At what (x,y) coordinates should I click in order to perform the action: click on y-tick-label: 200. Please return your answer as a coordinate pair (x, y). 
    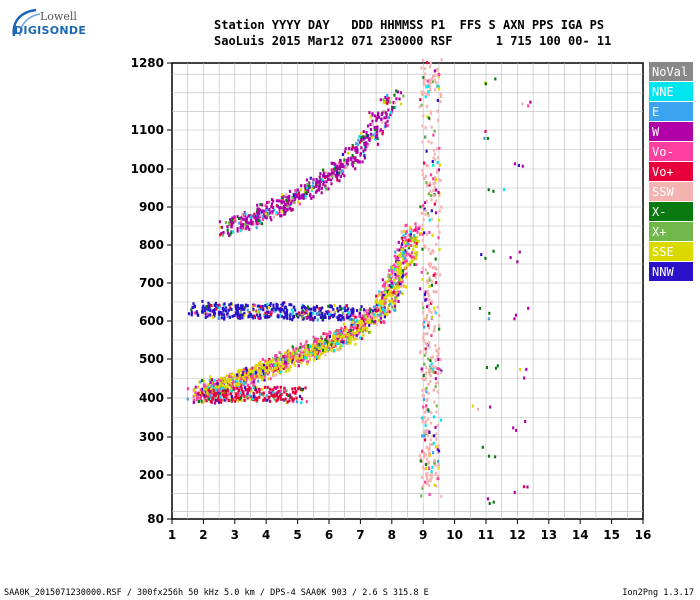
    Looking at the image, I should click on (151, 475).